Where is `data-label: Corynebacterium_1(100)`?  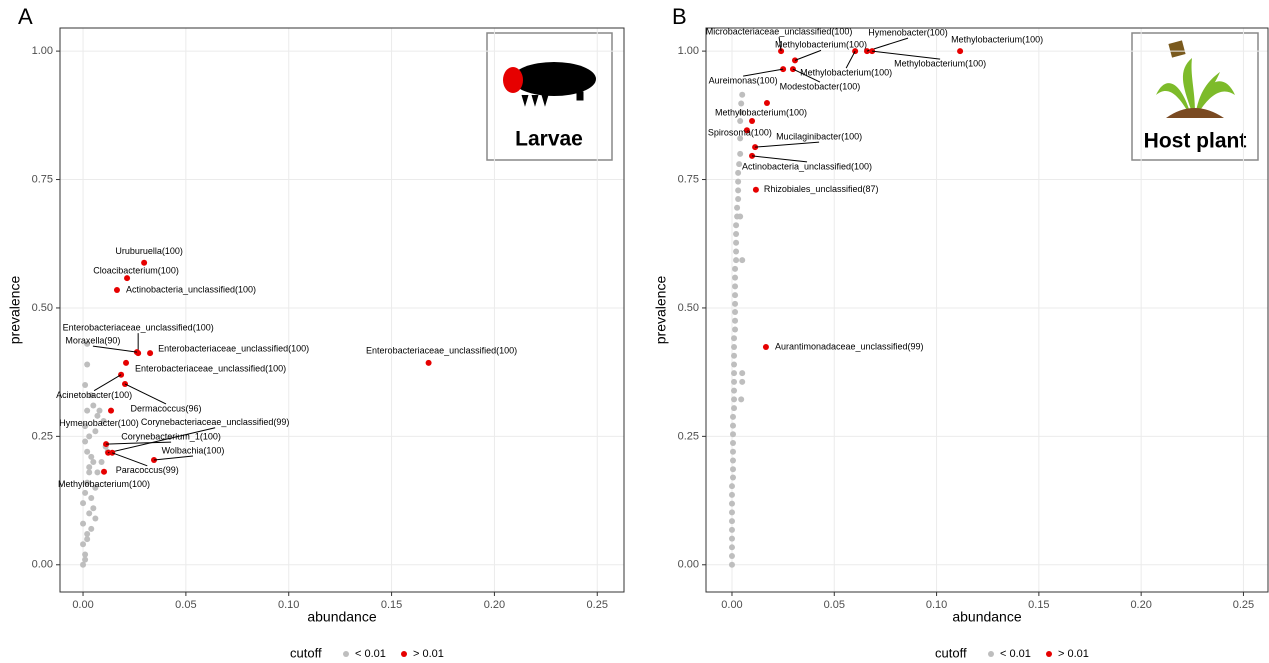
data-label: Corynebacterium_1(100) is located at coordinates (171, 436).